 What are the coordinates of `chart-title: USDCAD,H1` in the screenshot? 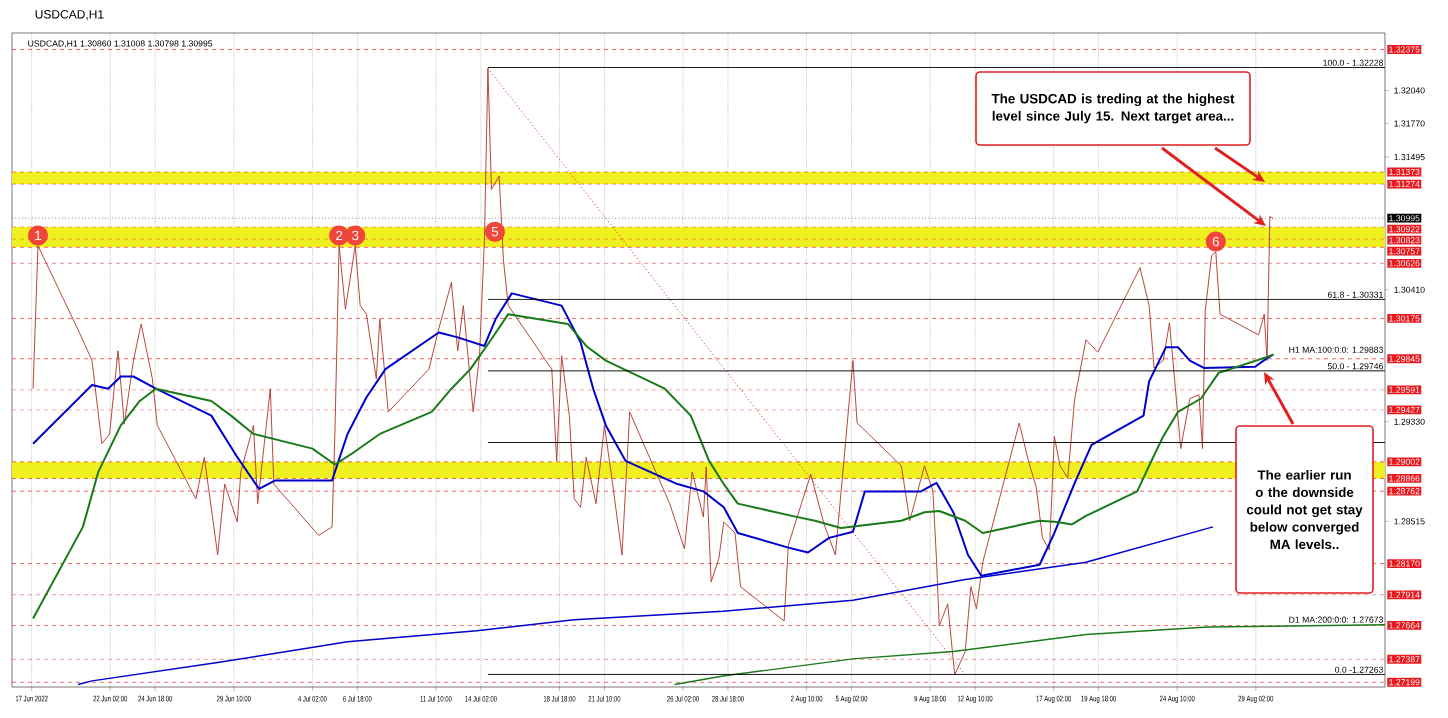 It's located at (69, 15).